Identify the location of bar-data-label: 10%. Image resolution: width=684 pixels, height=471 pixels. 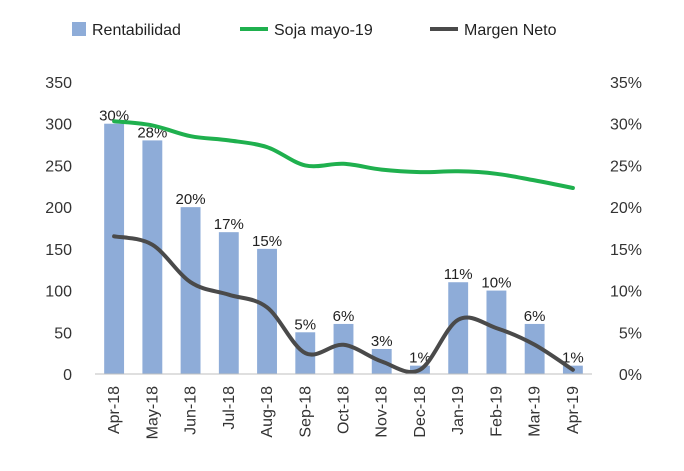
(496, 283).